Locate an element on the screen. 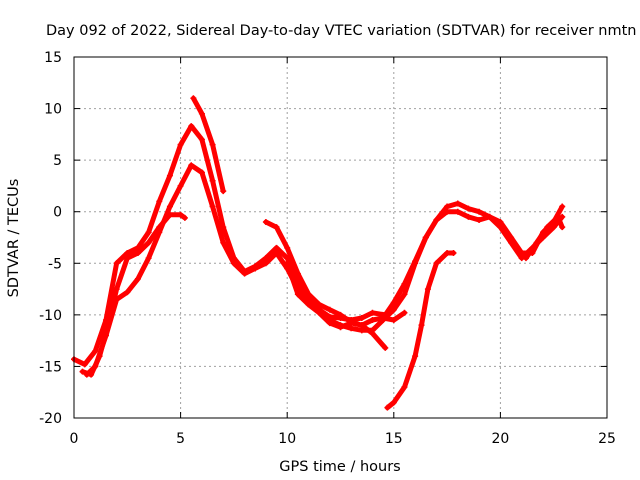 This screenshot has width=640, height=480. x-tick-label: 10 is located at coordinates (287, 439).